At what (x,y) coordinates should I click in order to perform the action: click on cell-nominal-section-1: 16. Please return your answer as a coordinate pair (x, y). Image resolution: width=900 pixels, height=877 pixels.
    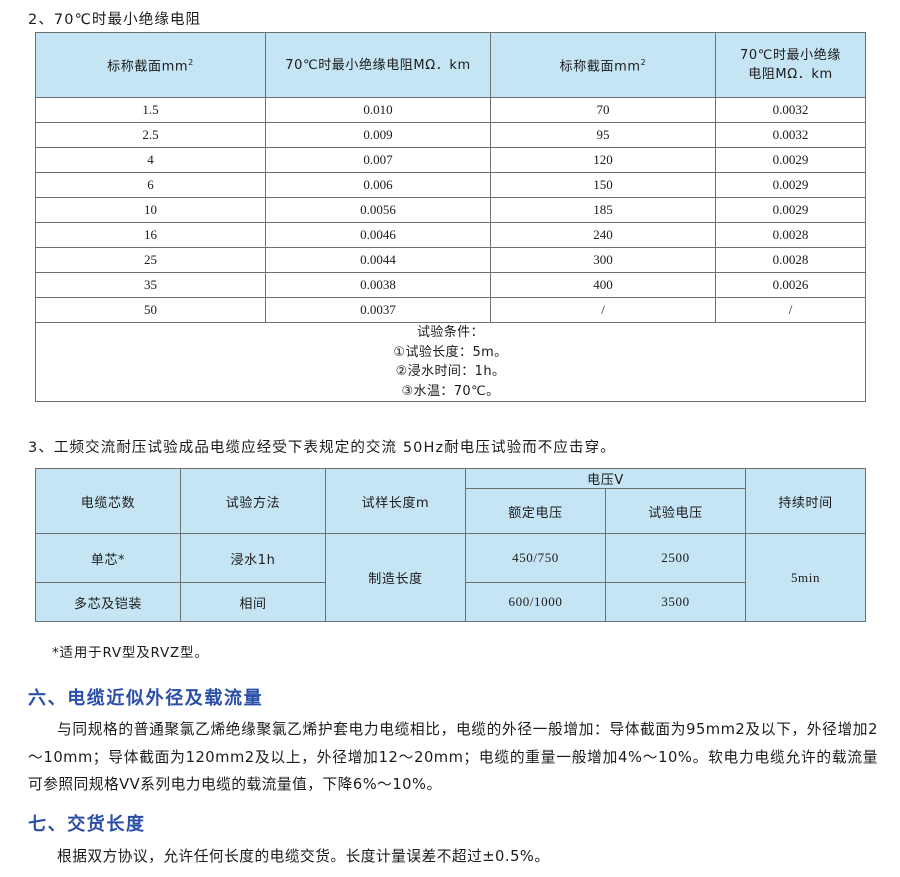
    Looking at the image, I should click on (150, 235).